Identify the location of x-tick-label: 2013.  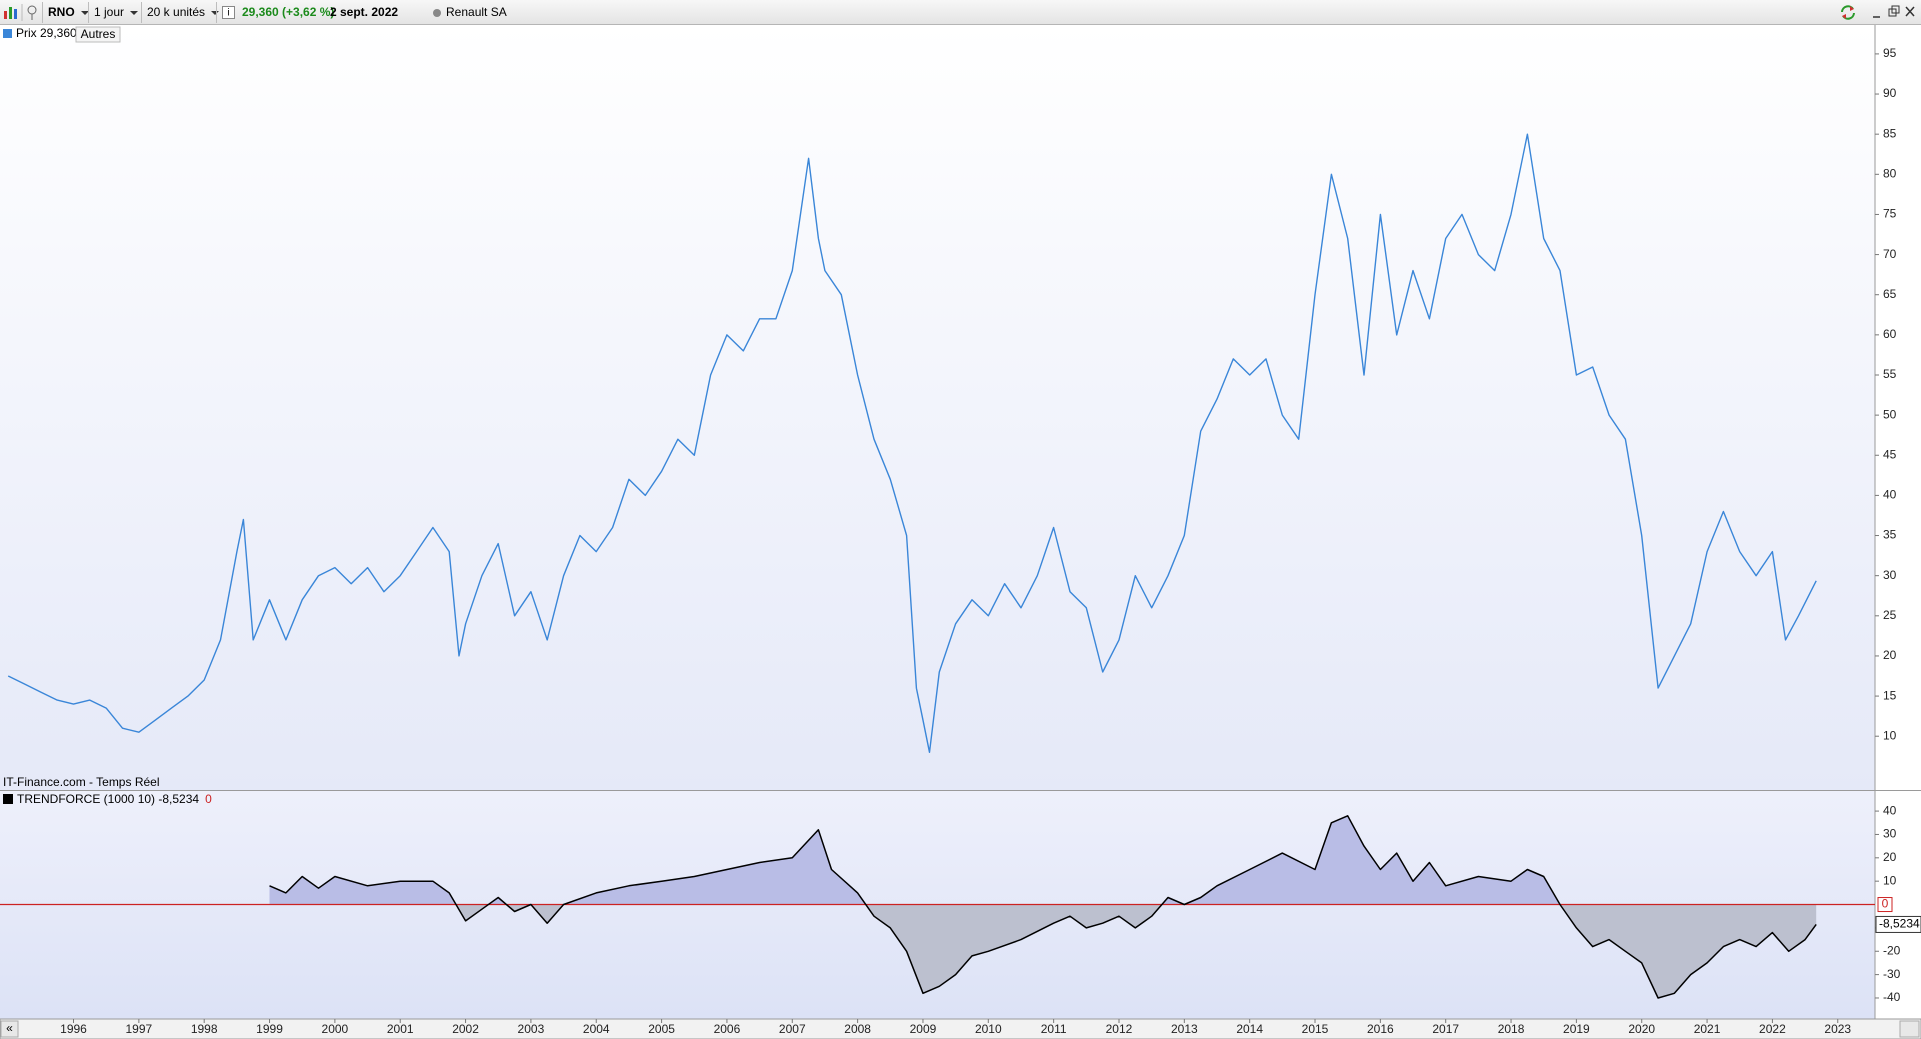
(1184, 1029).